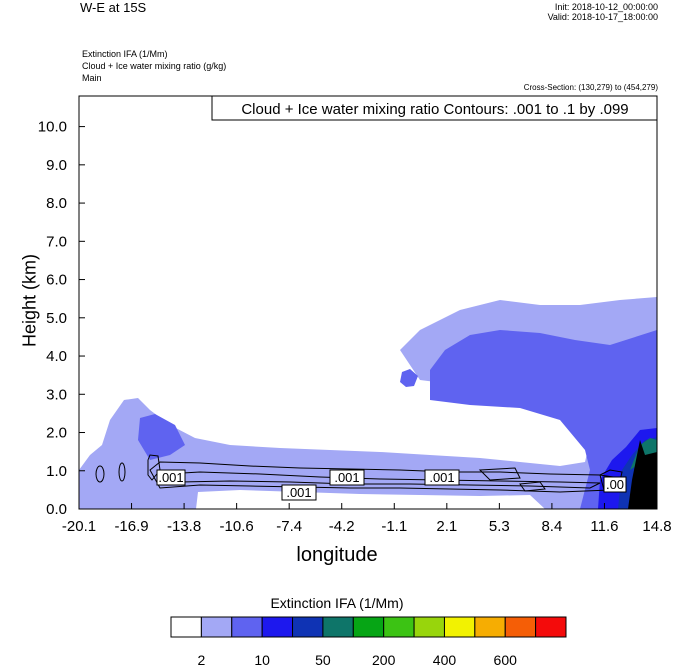  I want to click on y-tick-label: 9.0, so click(56, 165).